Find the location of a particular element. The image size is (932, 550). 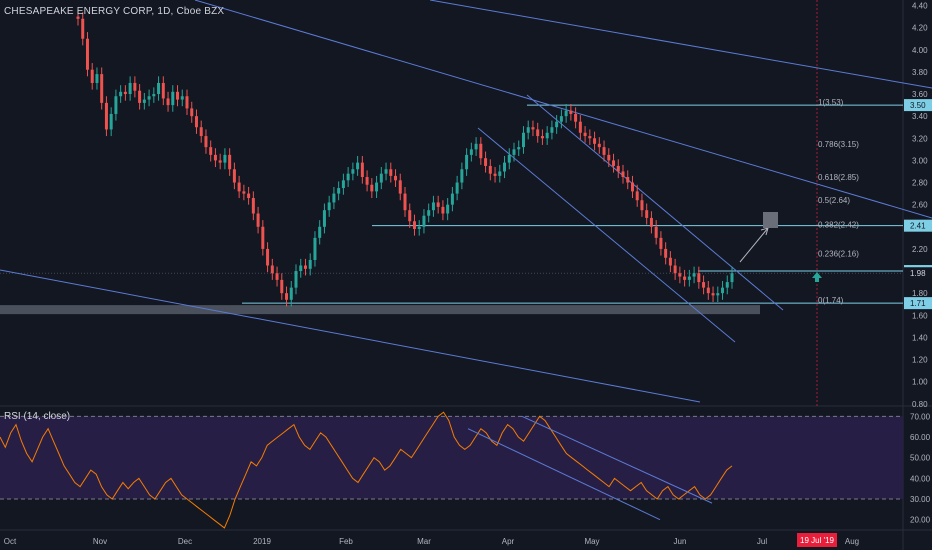

time-tick-label: Jul is located at coordinates (762, 541).